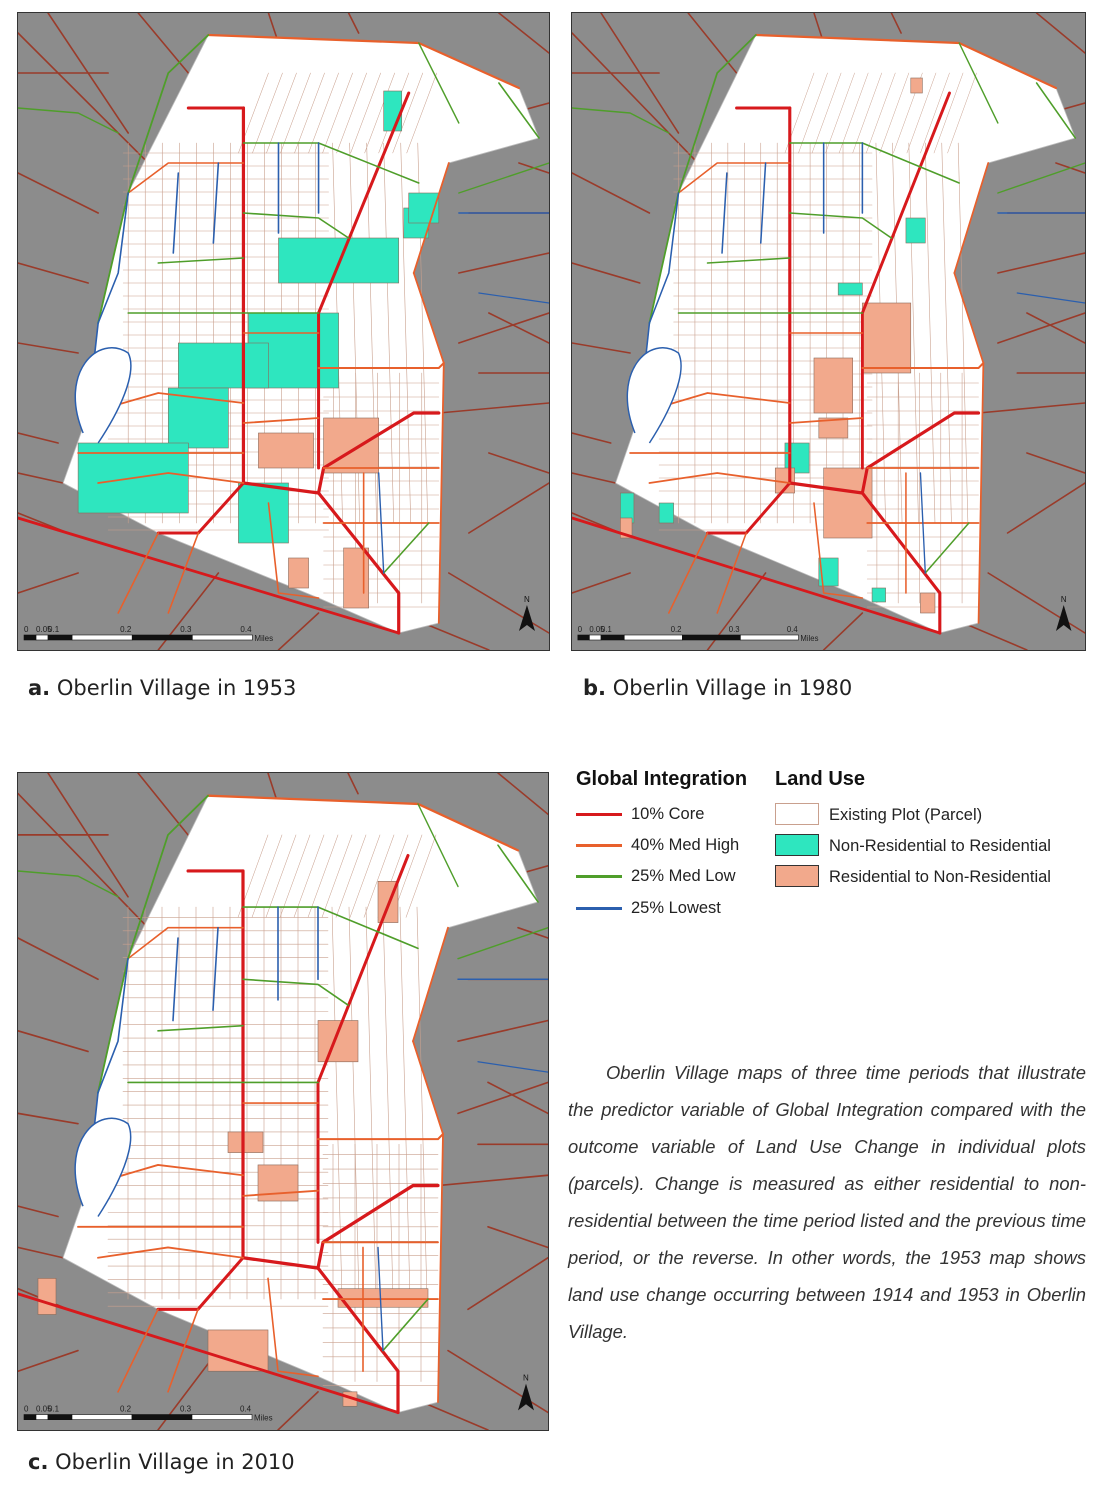 This screenshot has width=1099, height=1500. I want to click on scale-bar-tick-label: 0.4, so click(792, 629).